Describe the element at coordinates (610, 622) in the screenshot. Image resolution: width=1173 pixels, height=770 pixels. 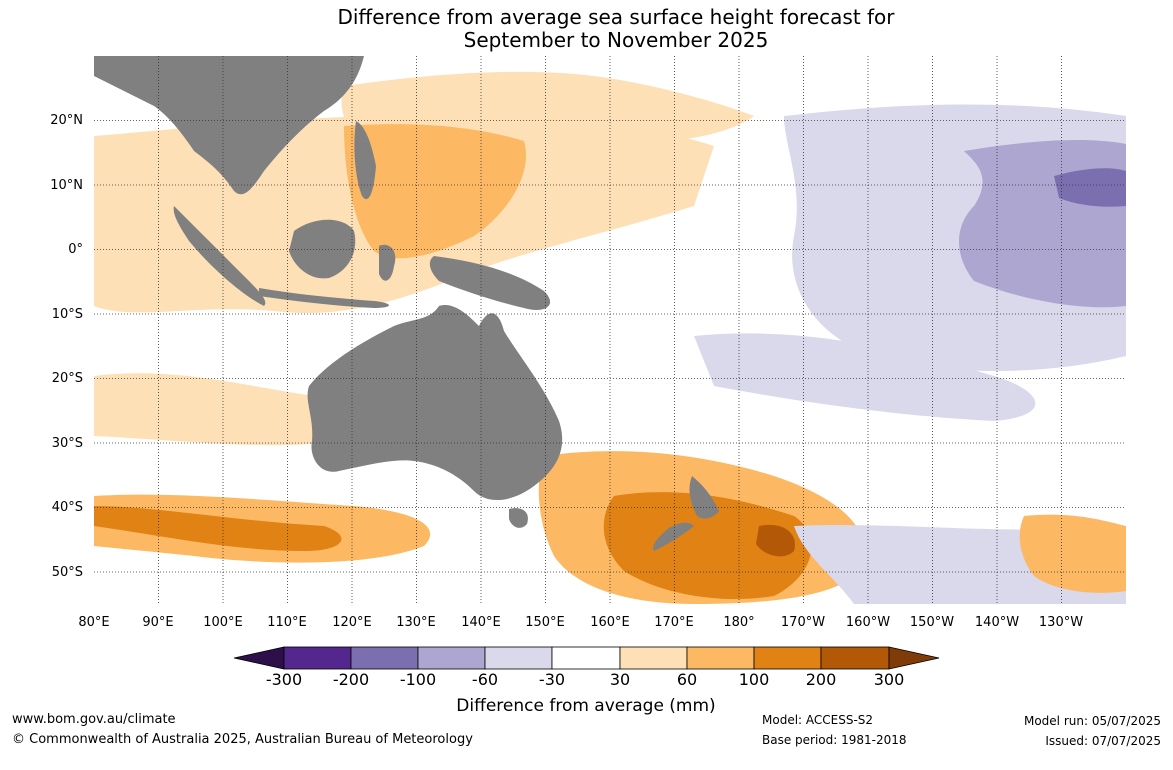
I see `lon-label-160e: 160°E` at that location.